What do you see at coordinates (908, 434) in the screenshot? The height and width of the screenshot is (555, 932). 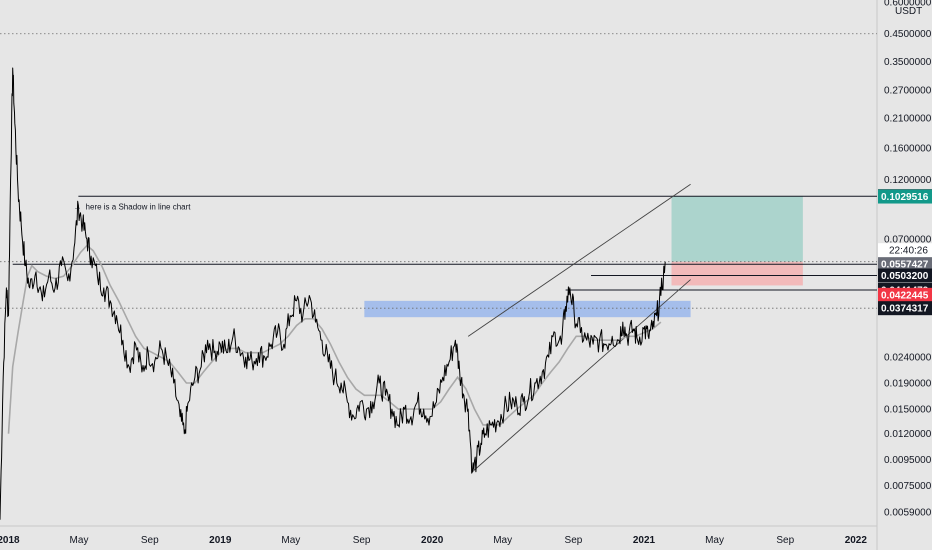 I see `y-tick-label: 0.0120000` at bounding box center [908, 434].